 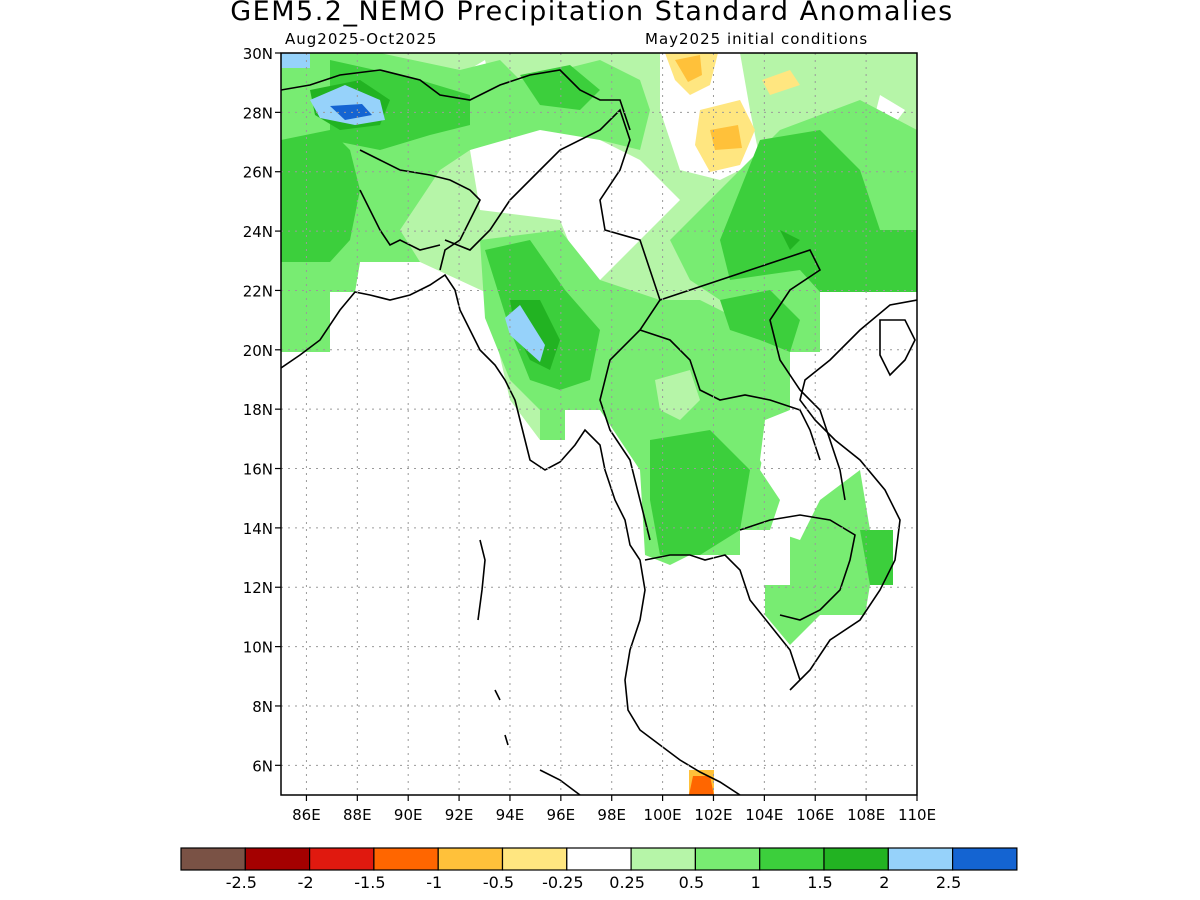 I want to click on latitude-labels: 30N 28N 26N 24N 22N 20N 18N 16N 14N 12N 10N 8N 6N, so click(x=258, y=410).